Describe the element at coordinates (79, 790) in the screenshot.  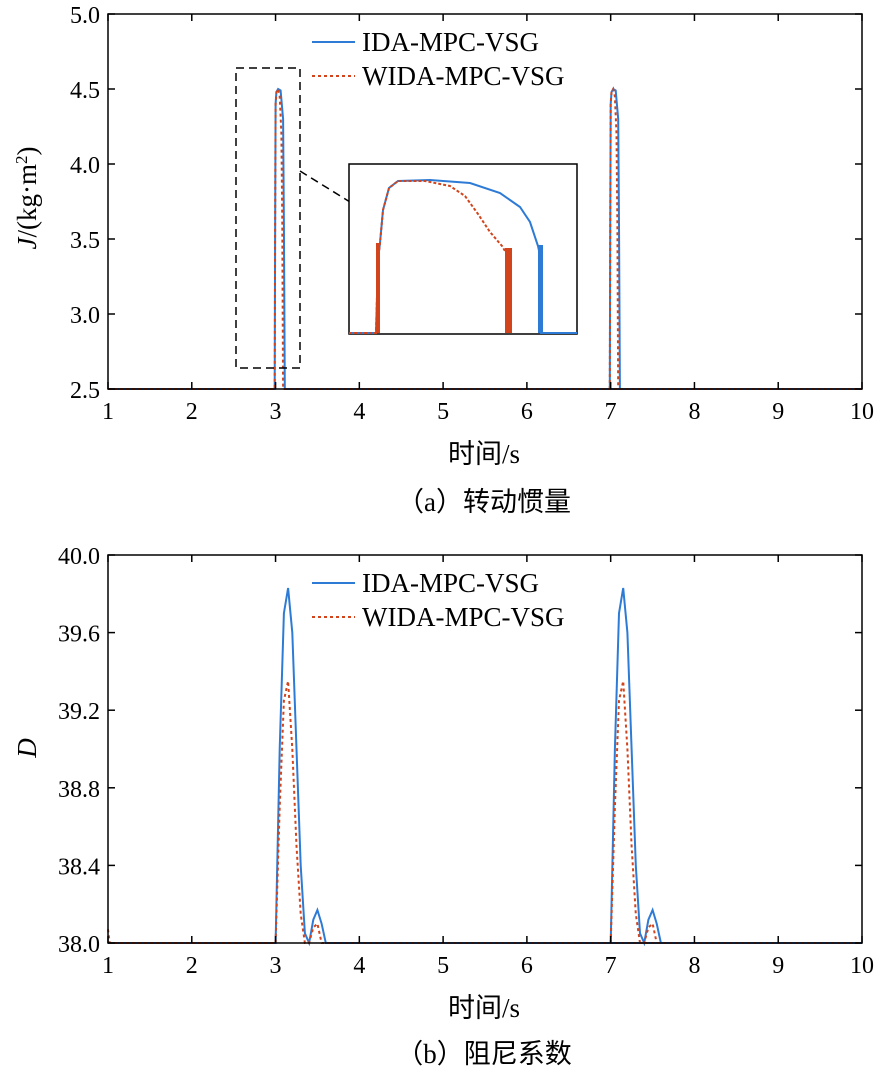
I see `y-tick-label: 38.8` at that location.